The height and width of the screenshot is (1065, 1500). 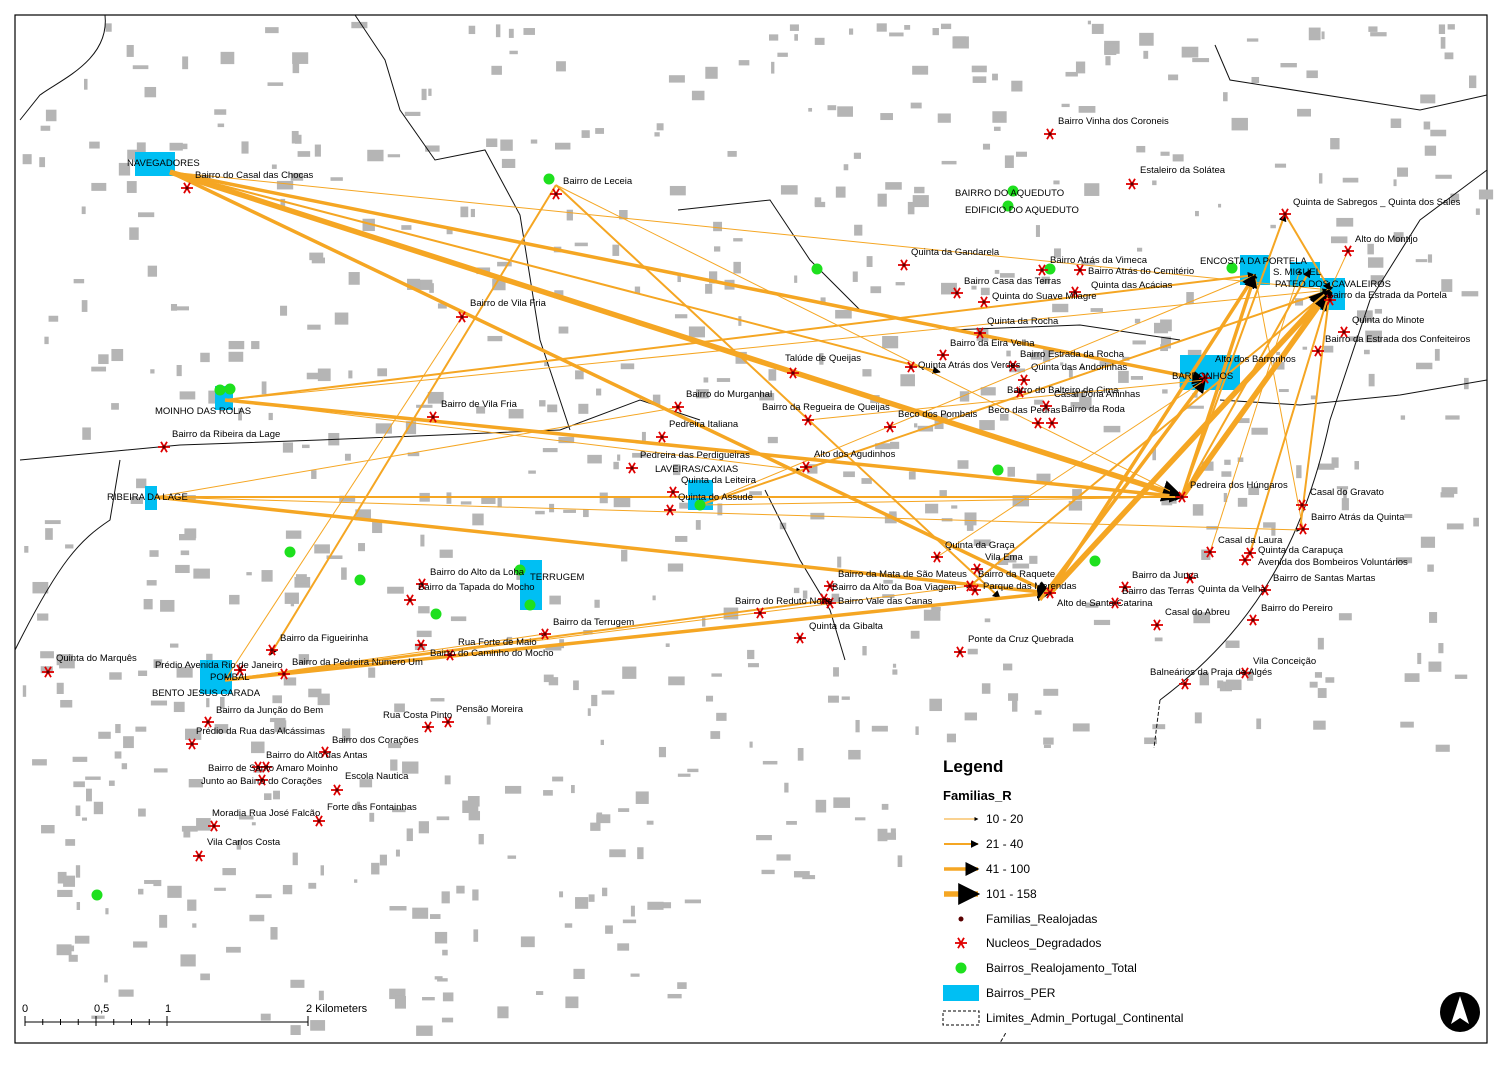 What do you see at coordinates (1290, 421) in the screenshot?
I see `flow` at bounding box center [1290, 421].